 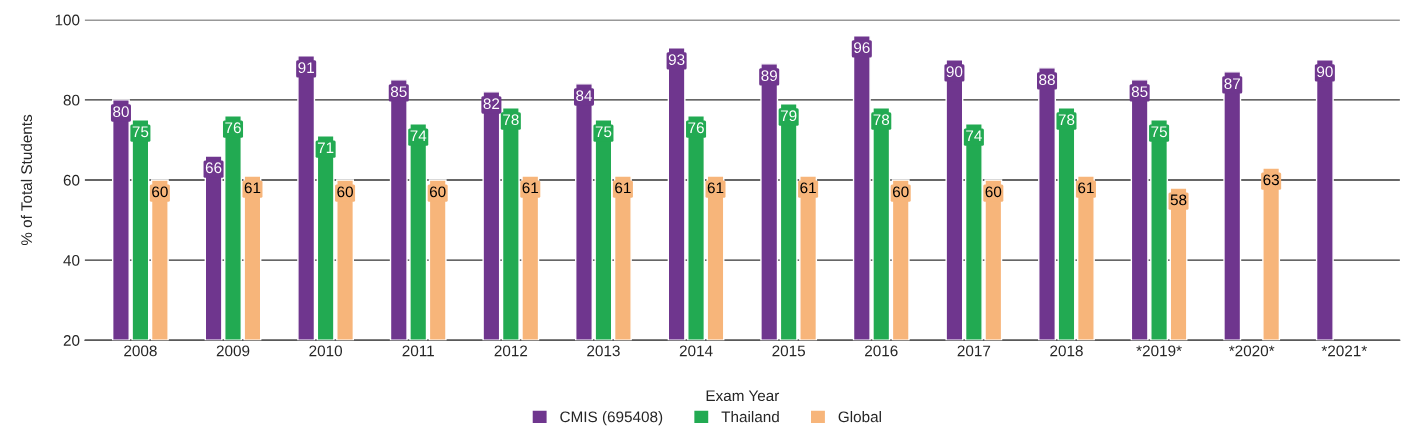 I want to click on data-label: 63, so click(x=1271, y=180).